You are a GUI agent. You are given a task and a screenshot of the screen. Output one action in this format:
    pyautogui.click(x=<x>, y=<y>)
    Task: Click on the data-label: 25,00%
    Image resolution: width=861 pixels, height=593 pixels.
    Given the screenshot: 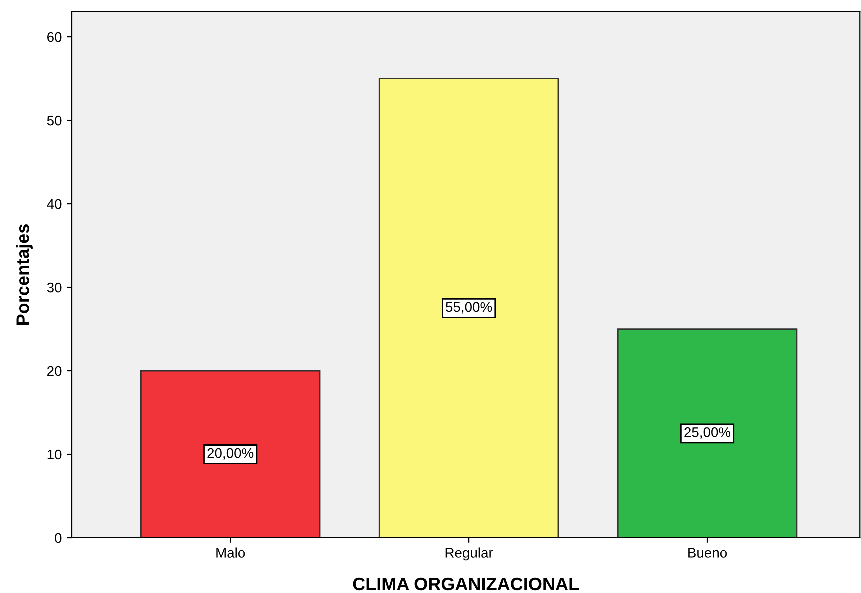 What is the action you would take?
    pyautogui.click(x=707, y=434)
    